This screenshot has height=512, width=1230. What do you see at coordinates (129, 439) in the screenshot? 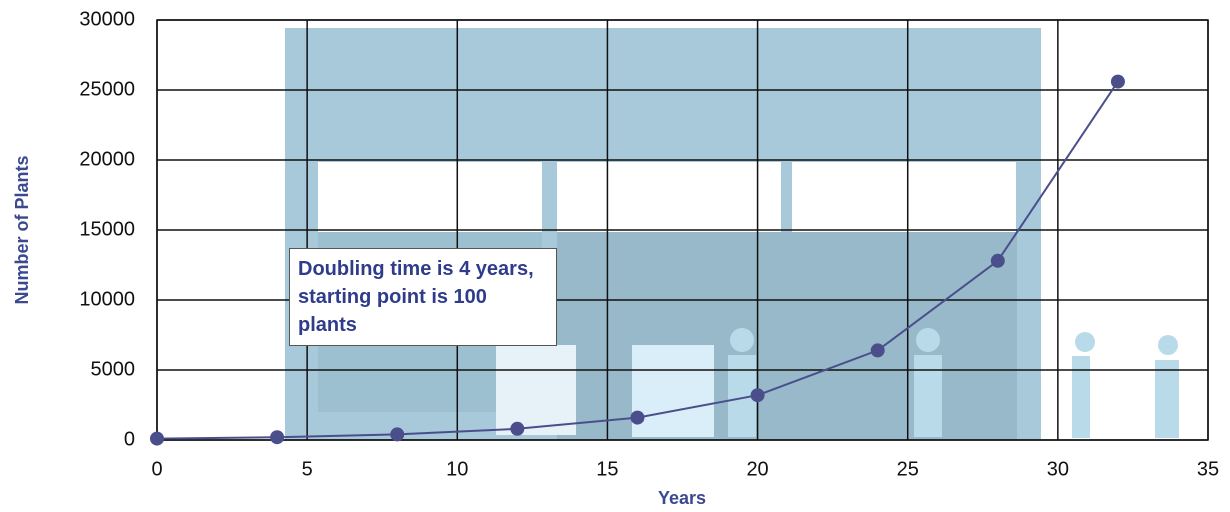
I see `y-tick-label: 0` at bounding box center [129, 439].